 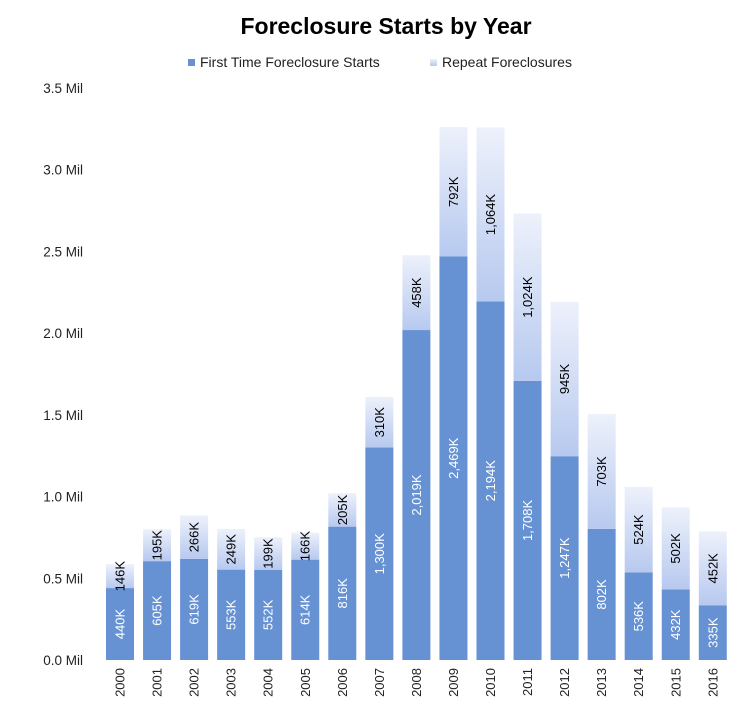 I want to click on data-label-repeat: 452K, so click(x=712, y=568).